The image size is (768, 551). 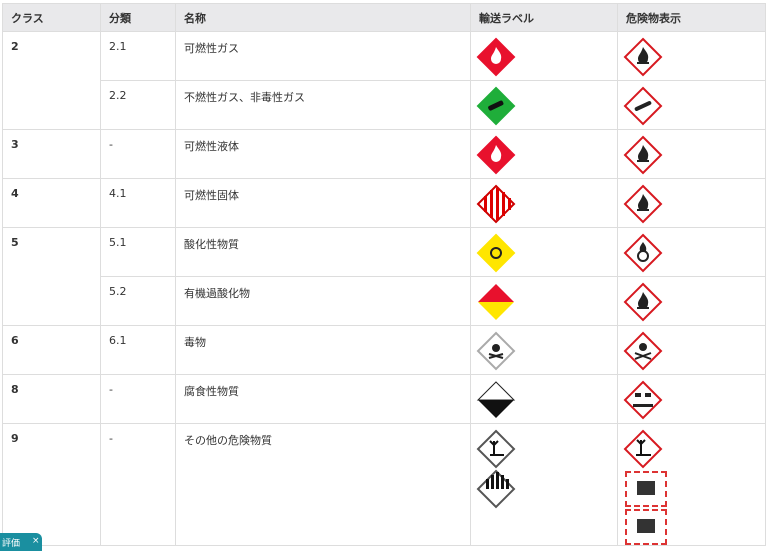 I want to click on name-cell: 可燃性ガス, so click(x=323, y=56).